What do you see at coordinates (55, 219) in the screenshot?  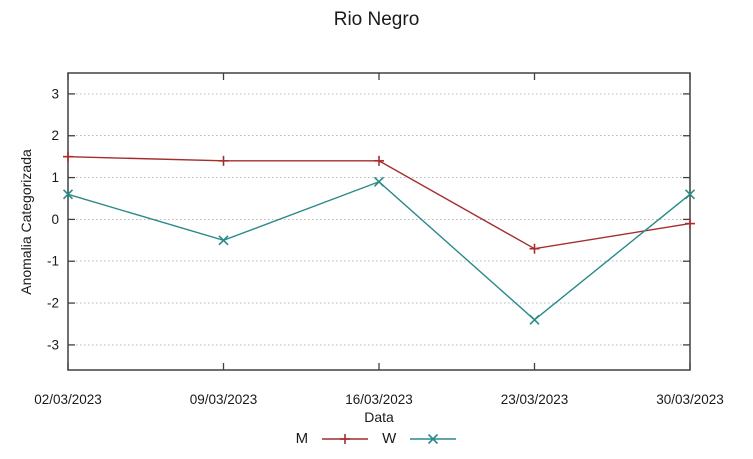 I see `svg-text: 0` at bounding box center [55, 219].